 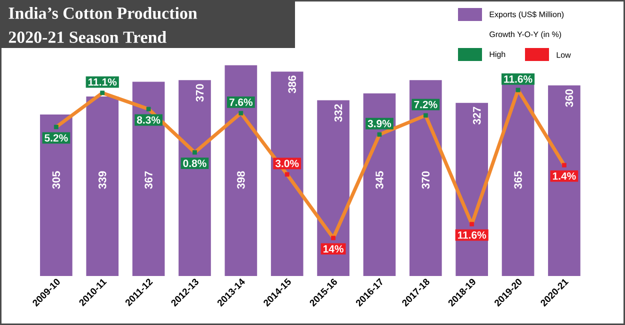 I want to click on data-label: 11.1%, so click(x=102, y=82).